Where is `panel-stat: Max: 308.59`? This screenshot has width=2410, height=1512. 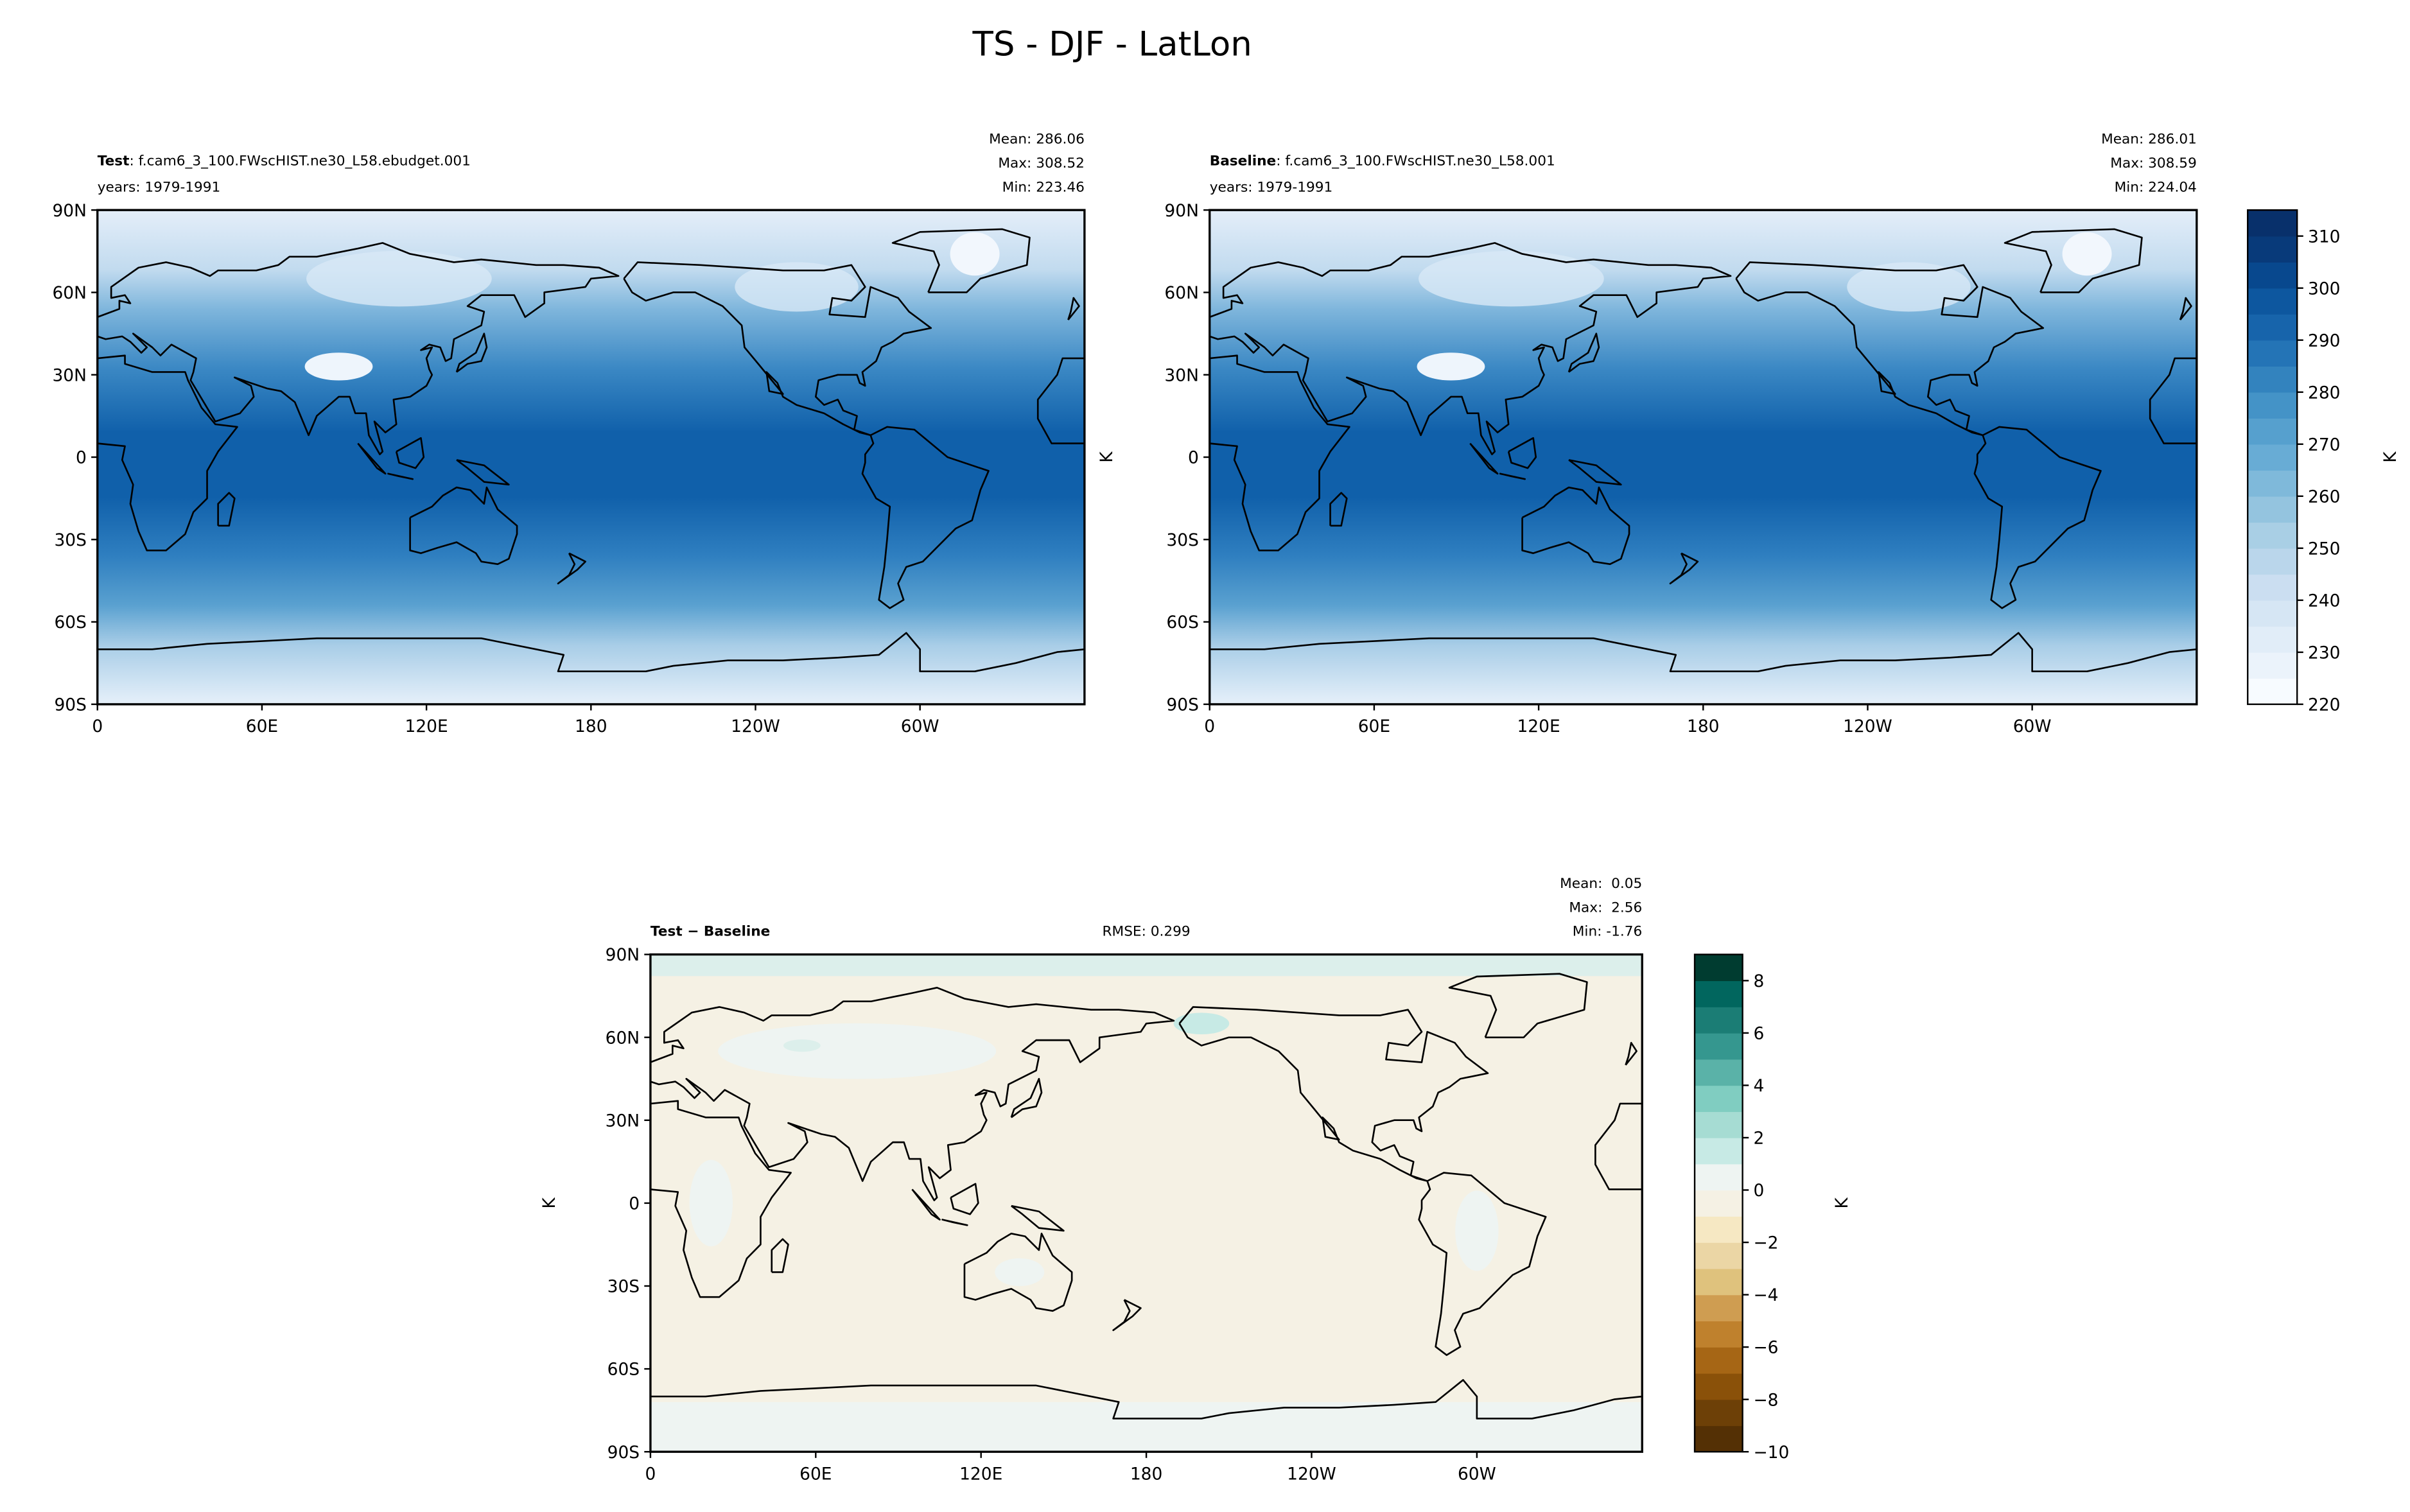
panel-stat: Max: 308.59 is located at coordinates (2153, 163).